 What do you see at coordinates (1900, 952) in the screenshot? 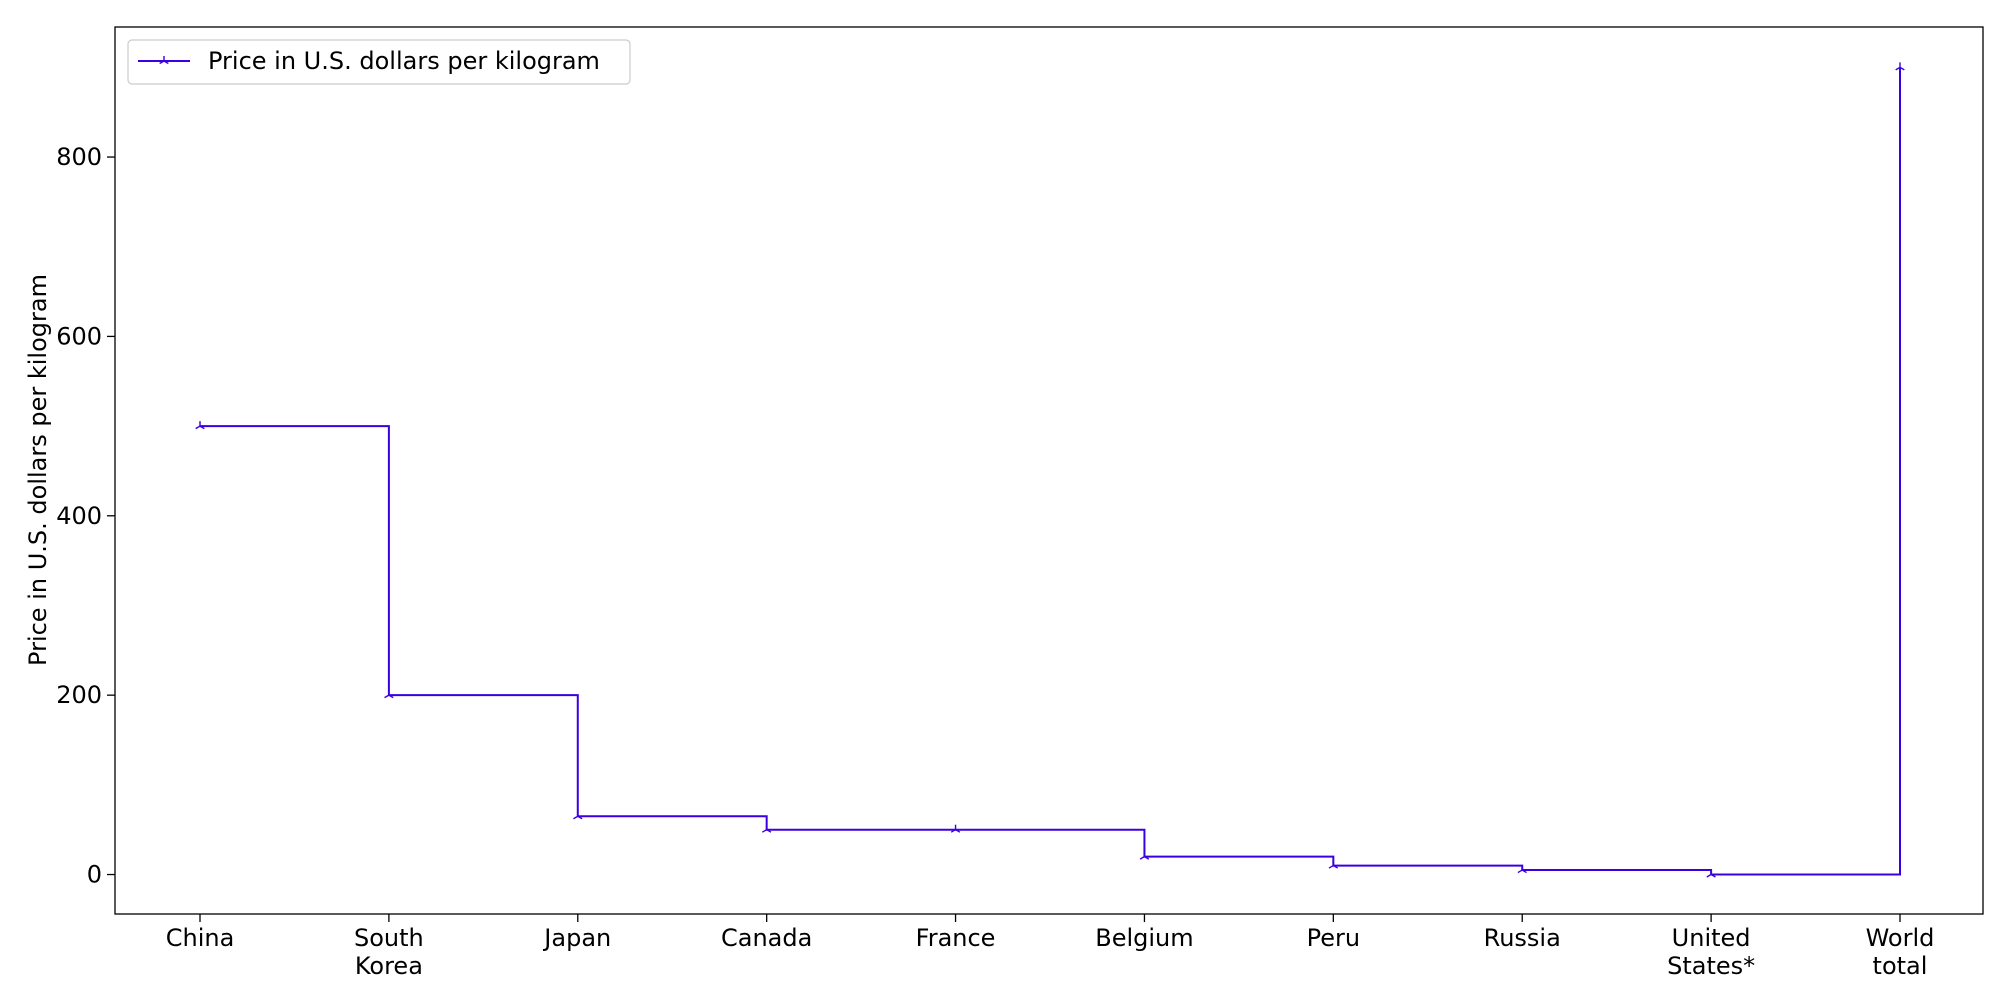
I see `x-tick-label: World total` at bounding box center [1900, 952].